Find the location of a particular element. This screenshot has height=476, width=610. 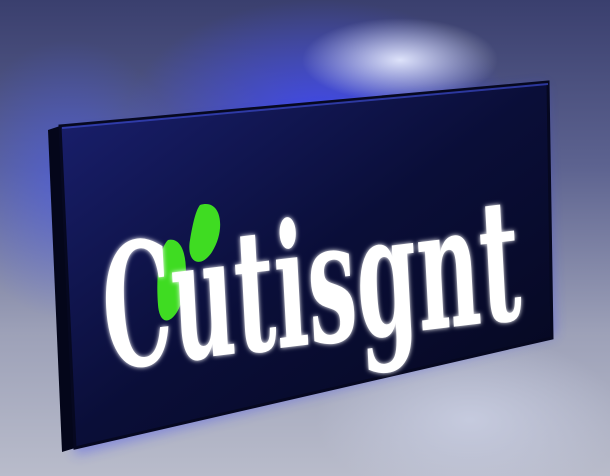

green-leaf-accent-top is located at coordinates (205, 233).